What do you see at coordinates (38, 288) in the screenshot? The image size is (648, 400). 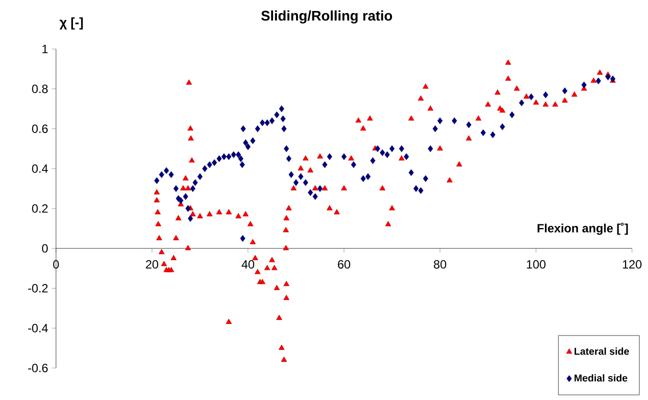 I see `y-tick-label: -0.2` at bounding box center [38, 288].